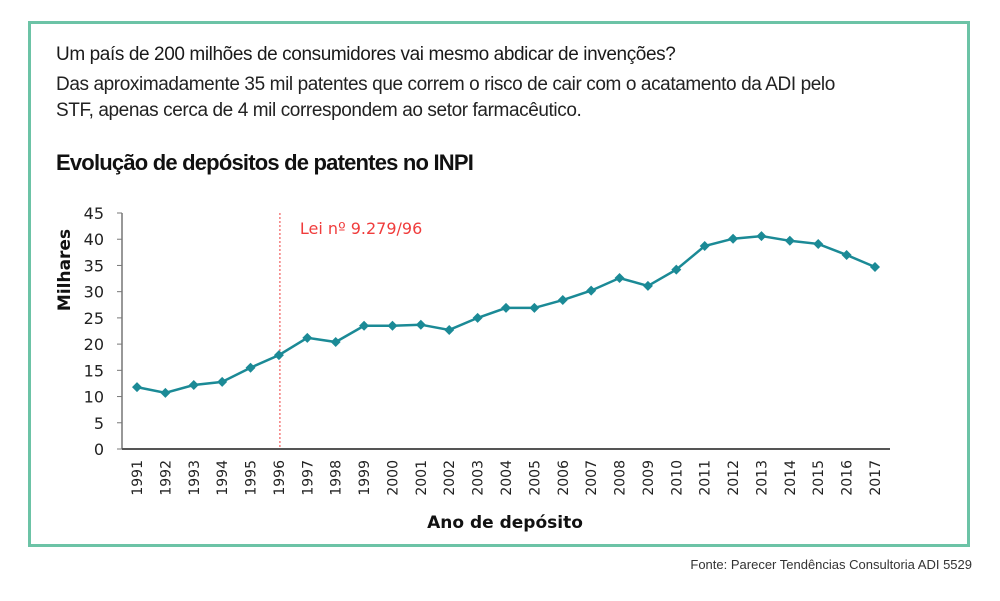 The width and height of the screenshot is (1000, 601). What do you see at coordinates (450, 478) in the screenshot?
I see `x-tick-label: 2002` at bounding box center [450, 478].